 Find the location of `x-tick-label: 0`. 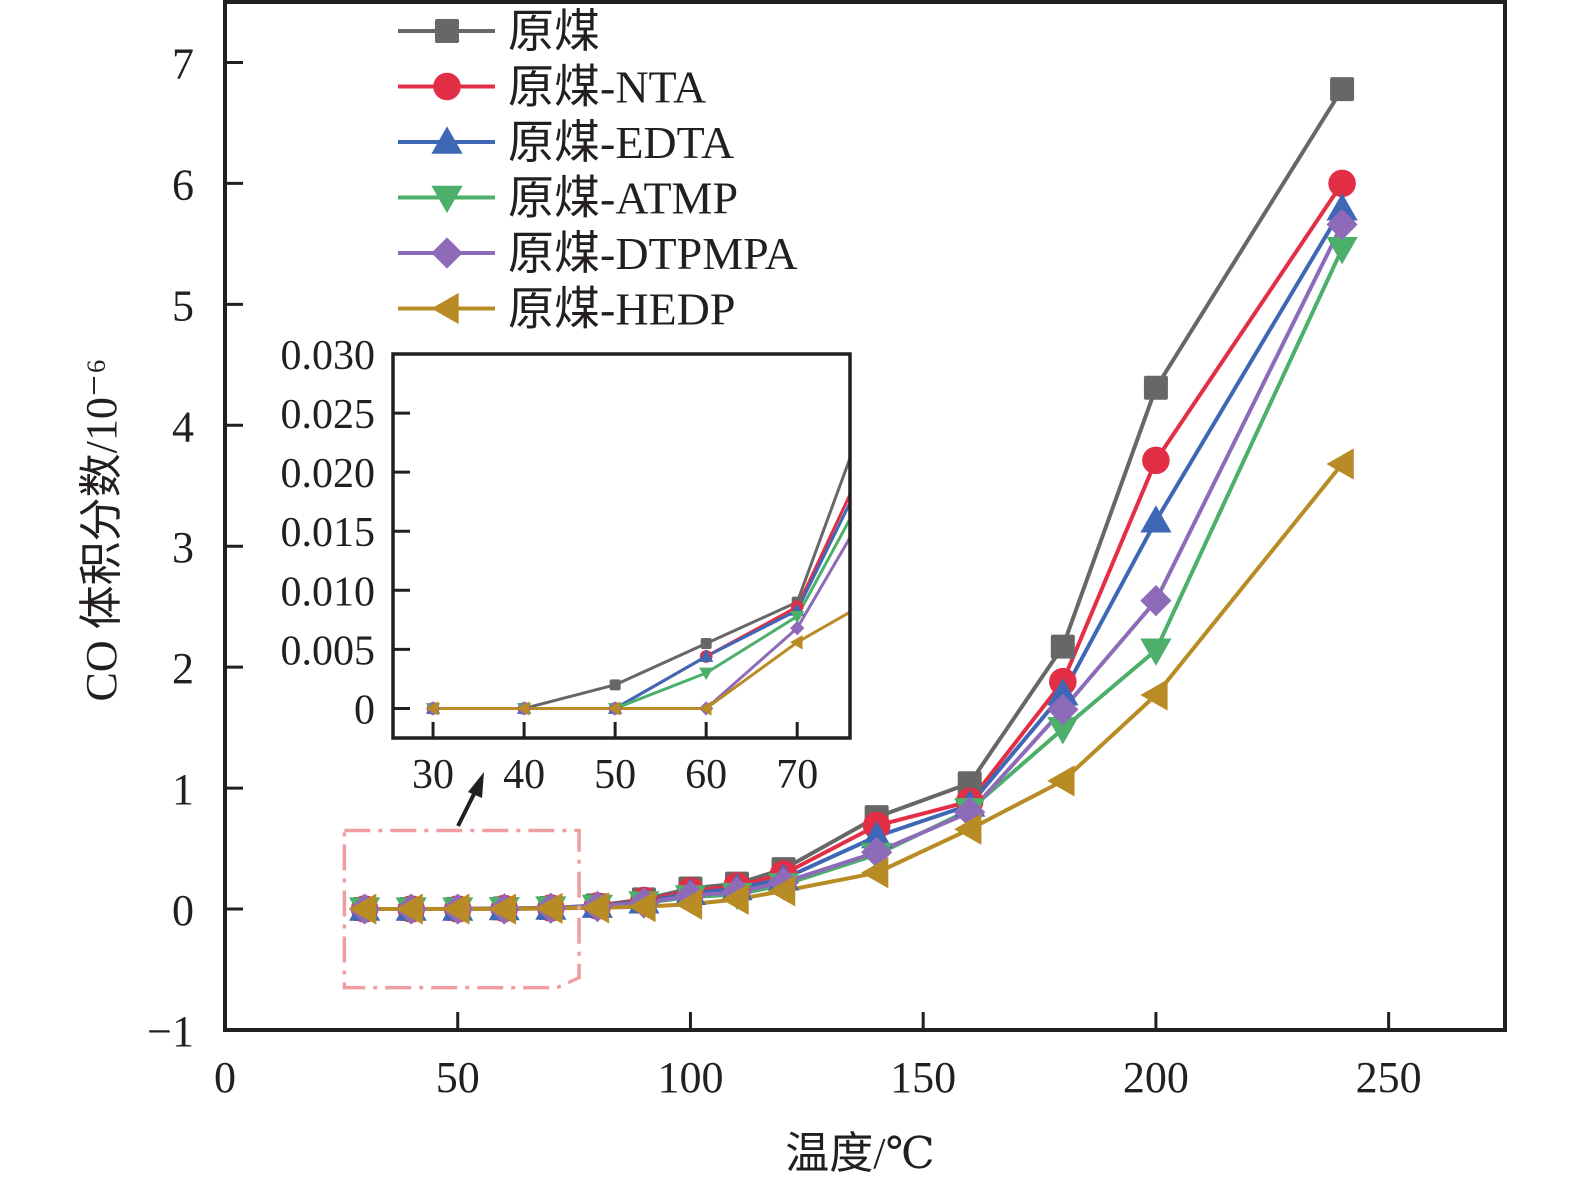

x-tick-label: 0 is located at coordinates (225, 1077).